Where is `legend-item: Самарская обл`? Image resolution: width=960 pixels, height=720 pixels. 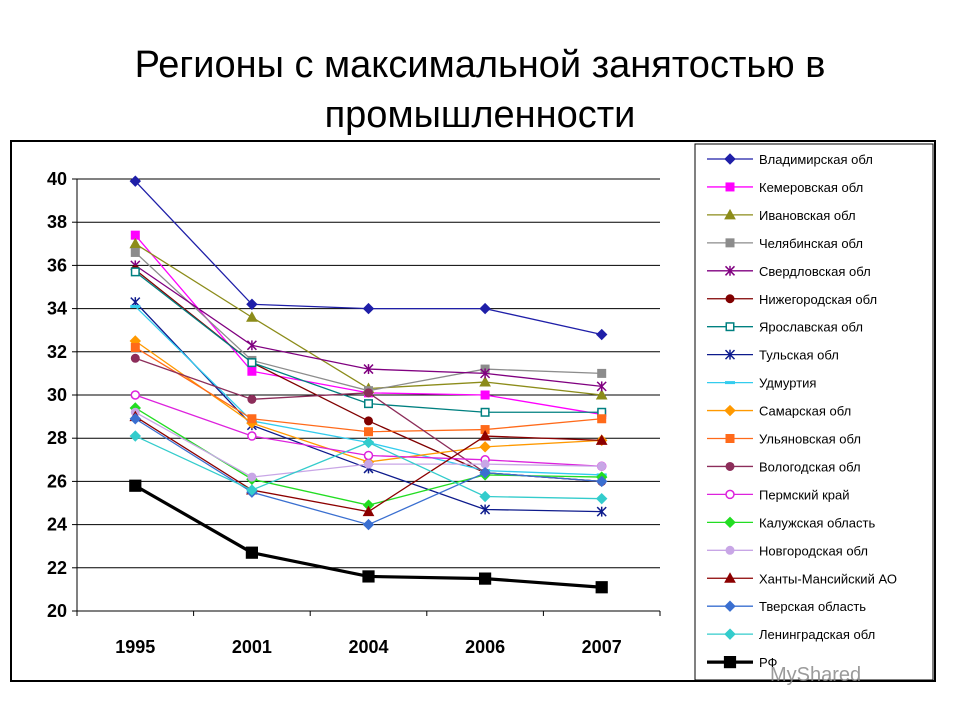
legend-item: Самарская обл is located at coordinates (779, 411).